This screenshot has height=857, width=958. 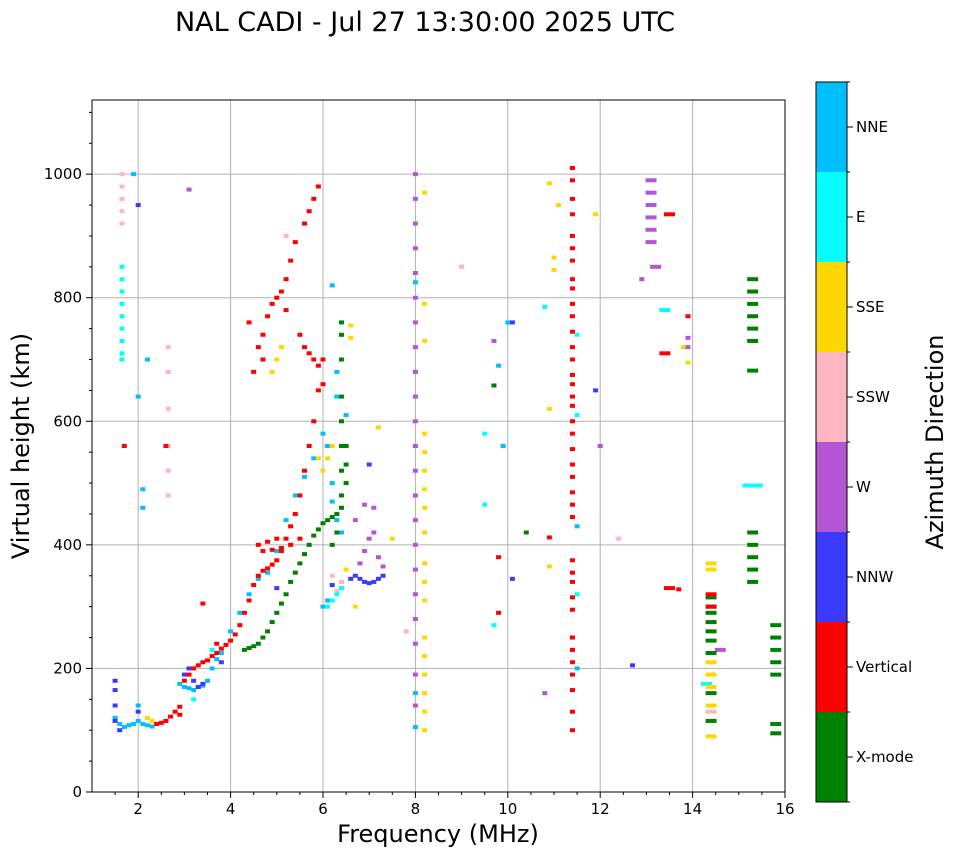 I want to click on x-tick-label: 4, so click(x=231, y=809).